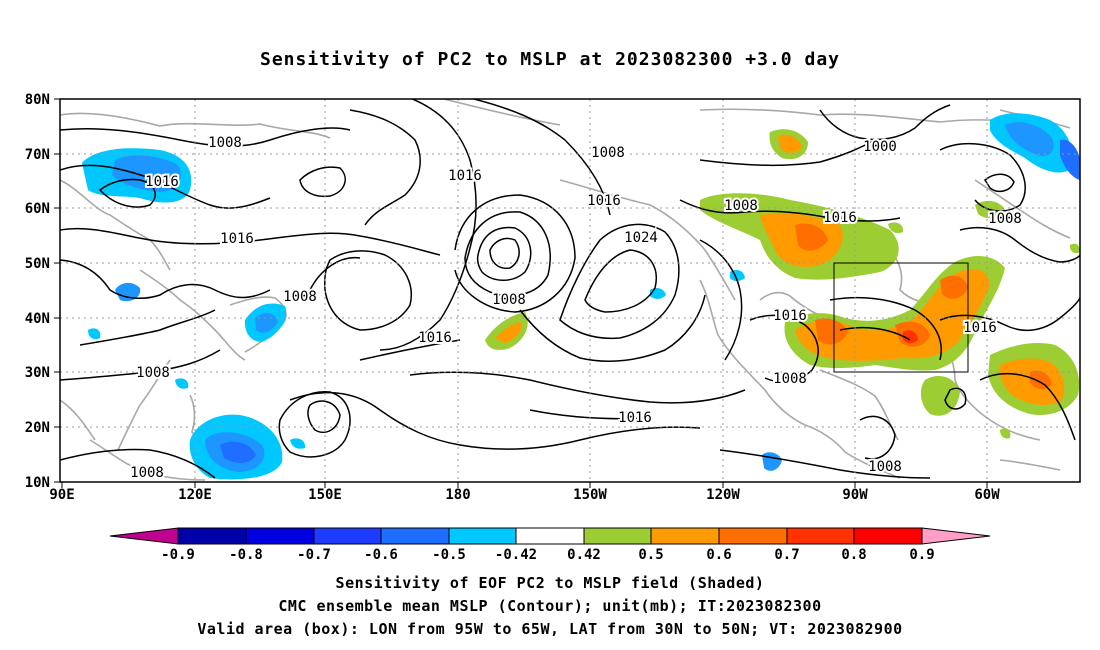 Image resolution: width=1100 pixels, height=650 pixels. Describe the element at coordinates (880, 147) in the screenshot. I see `contour-label: 1000` at that location.